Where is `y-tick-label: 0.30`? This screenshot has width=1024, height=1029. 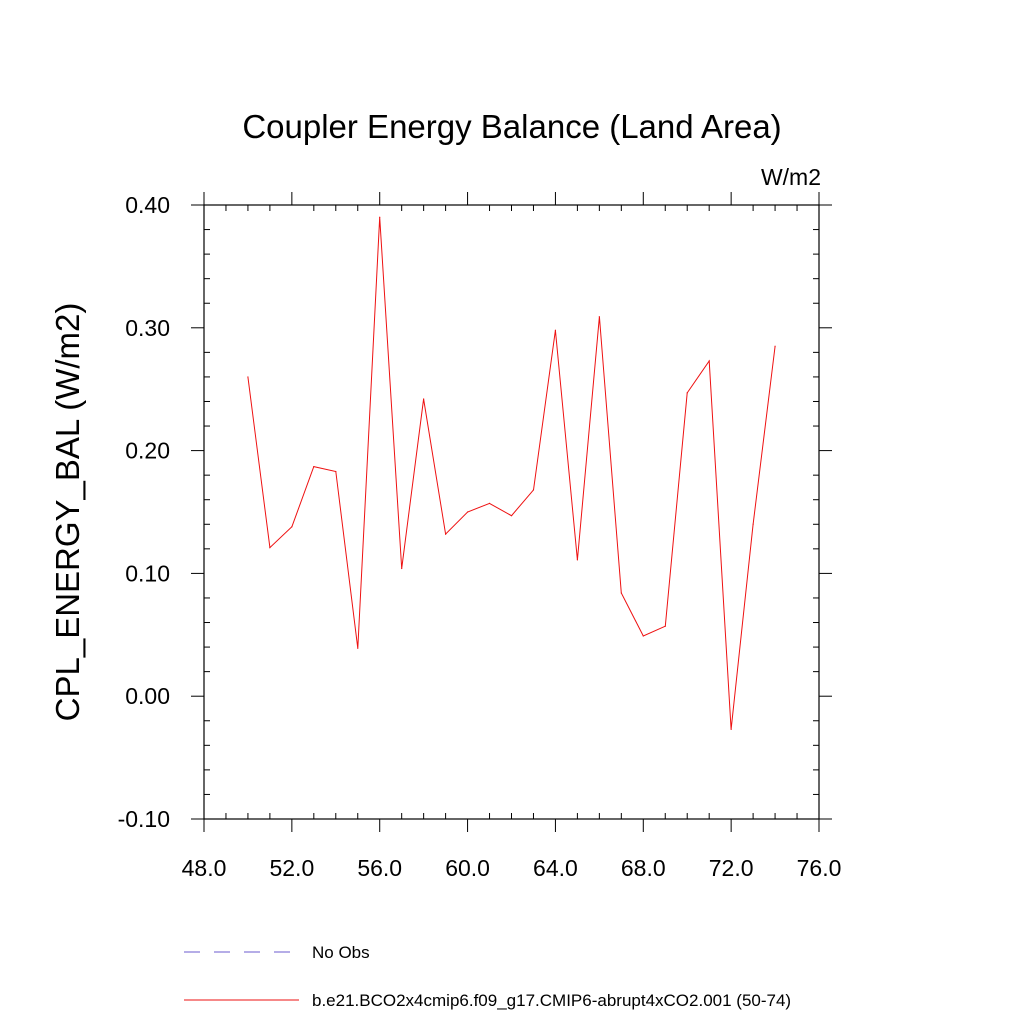
y-tick-label: 0.30 is located at coordinates (147, 328).